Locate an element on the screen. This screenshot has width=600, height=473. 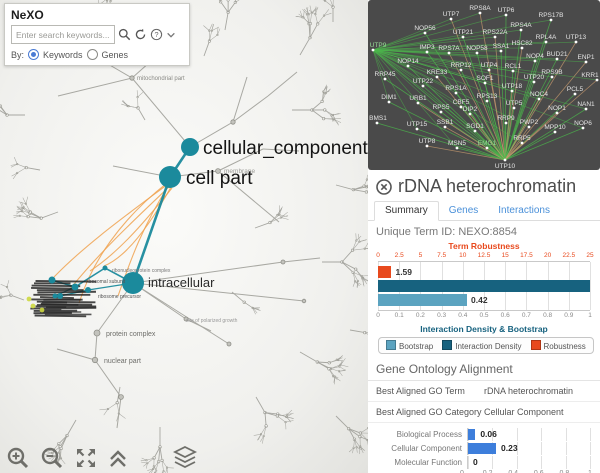
gene-node-utp21: UTP21 is located at coordinates (463, 32).